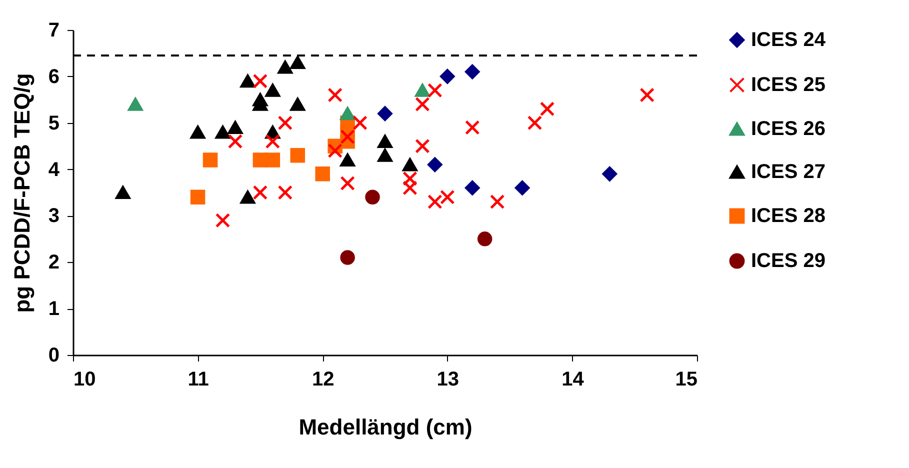 This screenshot has width=909, height=468. I want to click on y-tick-label: 2, so click(54, 263).